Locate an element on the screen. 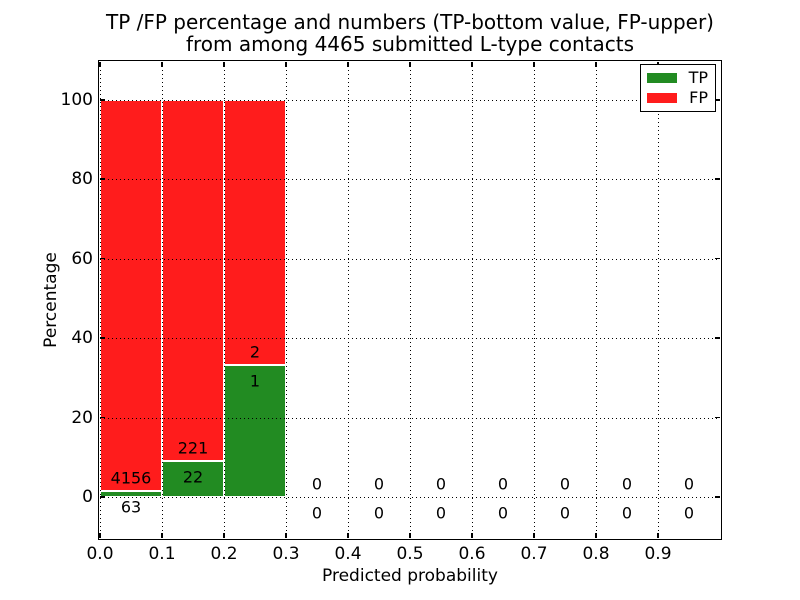 This screenshot has height=600, width=800. legend-item-fp: FP is located at coordinates (677, 97).